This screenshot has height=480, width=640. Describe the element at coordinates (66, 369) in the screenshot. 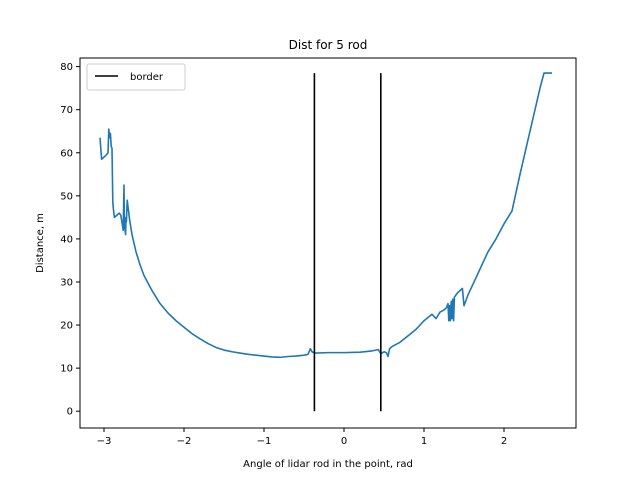

I see `y-tick-label: 10` at that location.